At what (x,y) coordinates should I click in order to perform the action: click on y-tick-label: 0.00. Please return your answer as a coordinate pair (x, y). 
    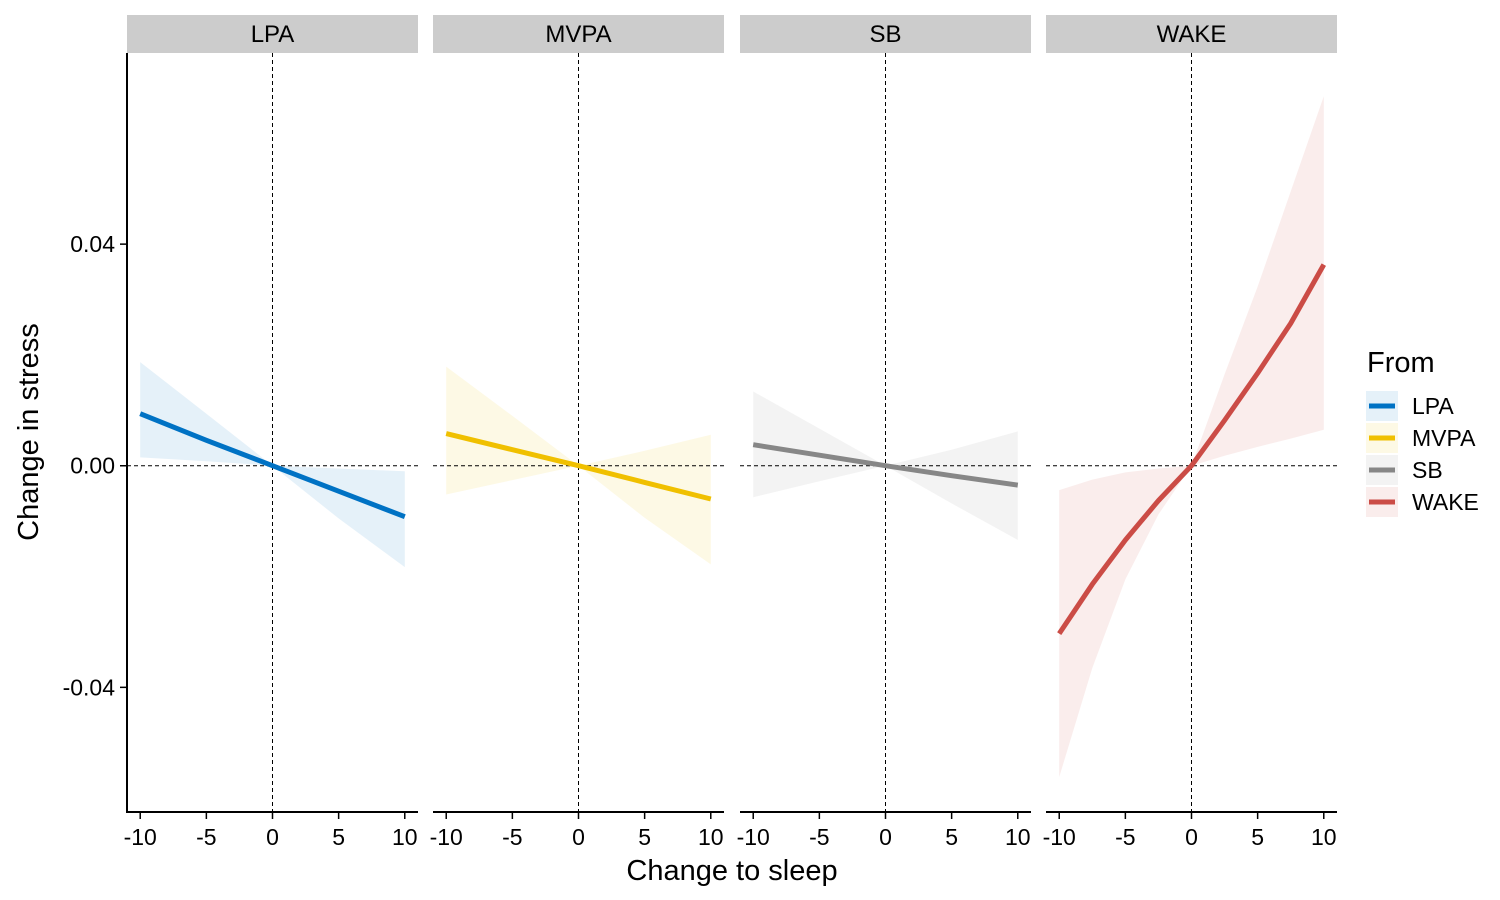
    Looking at the image, I should click on (92, 466).